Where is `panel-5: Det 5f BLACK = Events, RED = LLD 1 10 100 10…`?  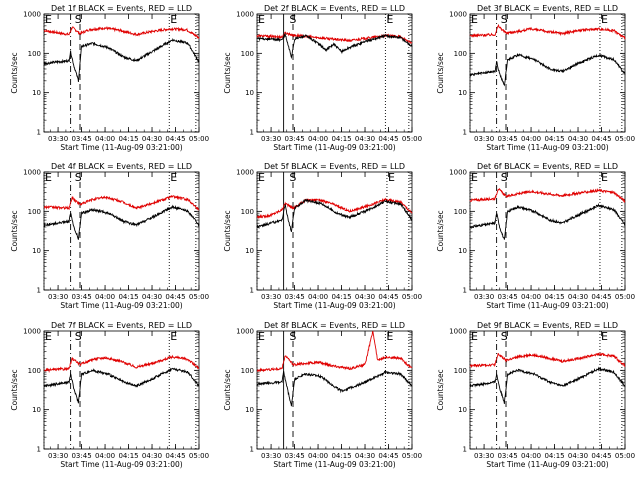
panel-5: Det 5f BLACK = Events, RED = LLD 1 10 100 10… is located at coordinates (322, 236).